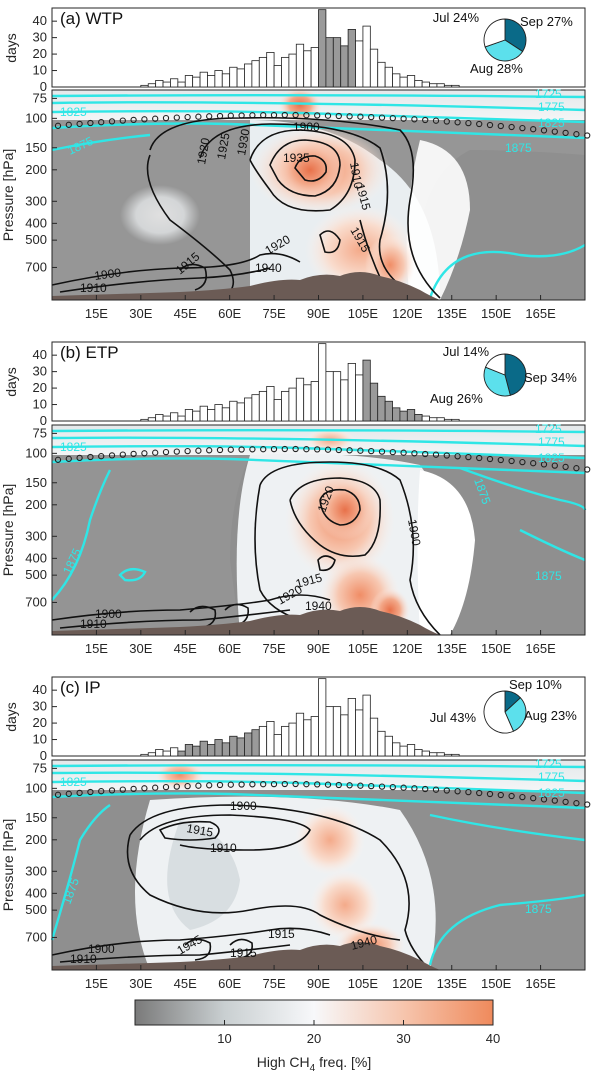 Image resolution: width=594 pixels, height=1078 pixels. Describe the element at coordinates (36, 601) in the screenshot. I see `pressure-tick-label: 700` at that location.